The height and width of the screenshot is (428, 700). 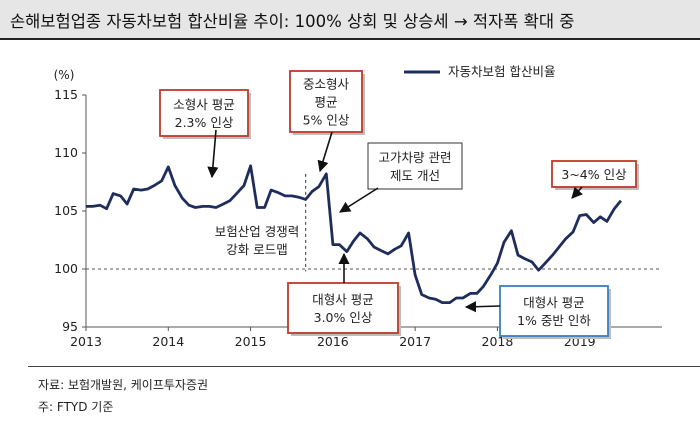 I want to click on y-tick-label: 95, so click(x=70, y=326).